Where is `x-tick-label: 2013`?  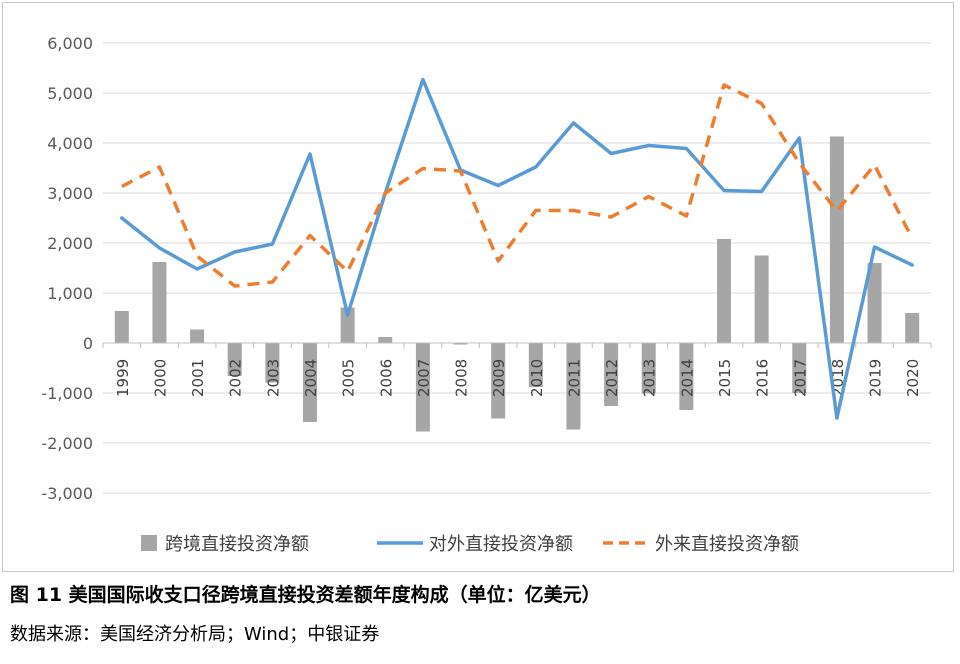 x-tick-label: 2013 is located at coordinates (650, 378).